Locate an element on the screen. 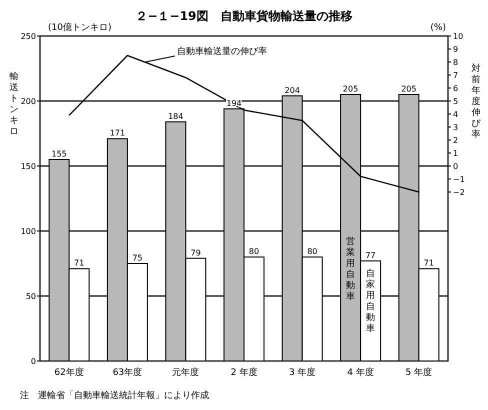  x-tick-label: 3 年度 is located at coordinates (302, 372).